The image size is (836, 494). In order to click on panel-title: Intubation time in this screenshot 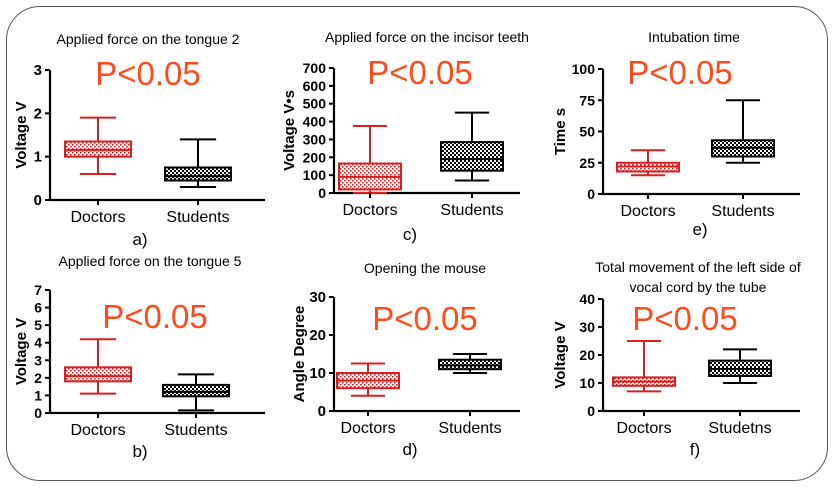, I will do `click(694, 37)`.